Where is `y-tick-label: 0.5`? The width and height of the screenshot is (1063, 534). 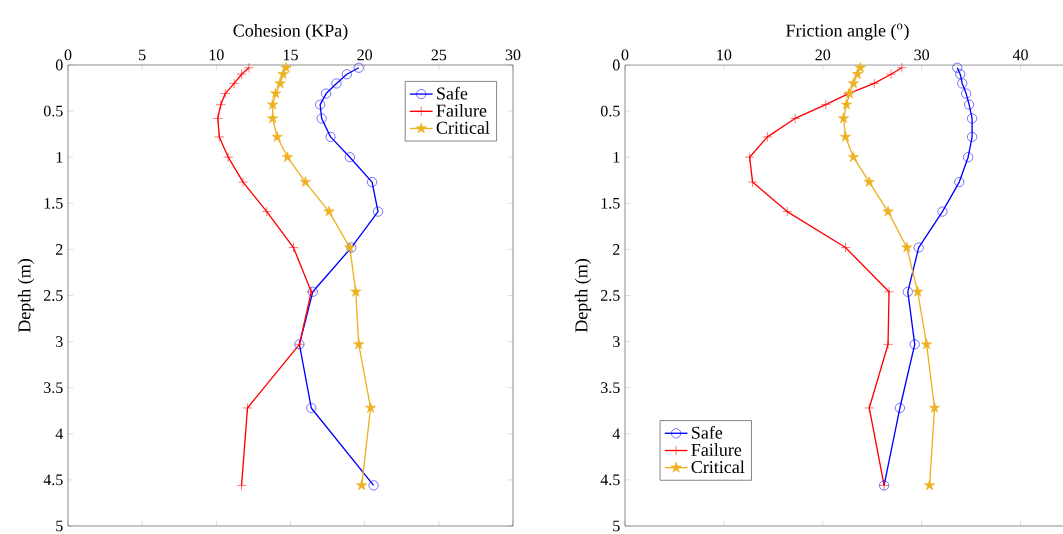
y-tick-label: 0.5 is located at coordinates (53, 111).